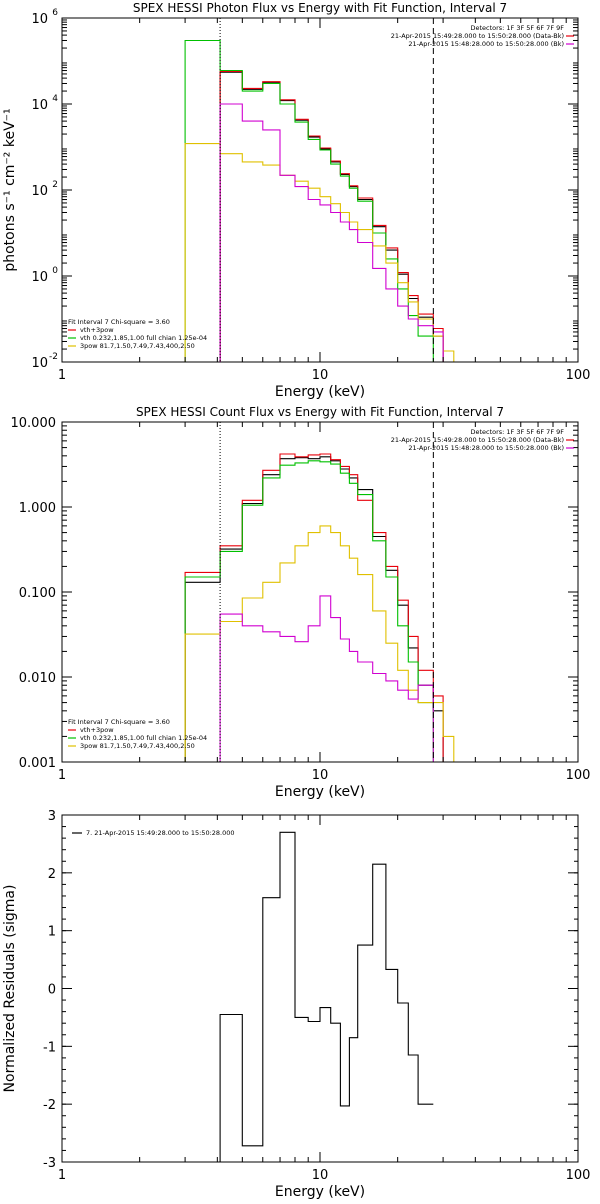 Image resolution: width=600 pixels, height=1204 pixels. What do you see at coordinates (34, 423) in the screenshot?
I see `y-tick-label: 10.000` at bounding box center [34, 423].